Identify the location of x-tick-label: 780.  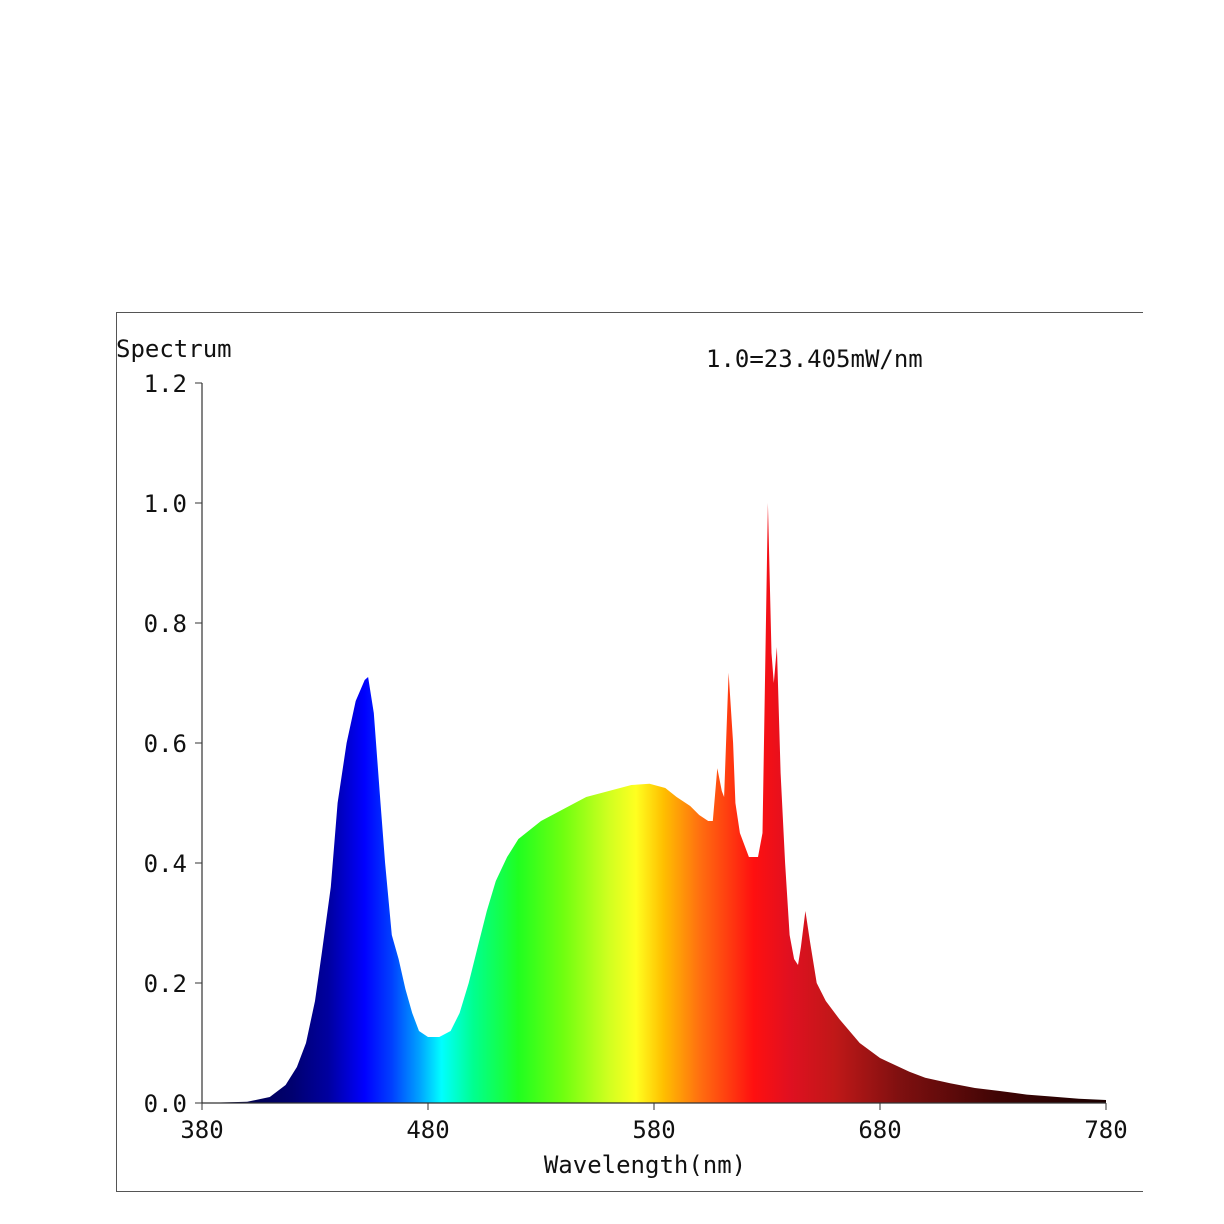
(1105, 1130).